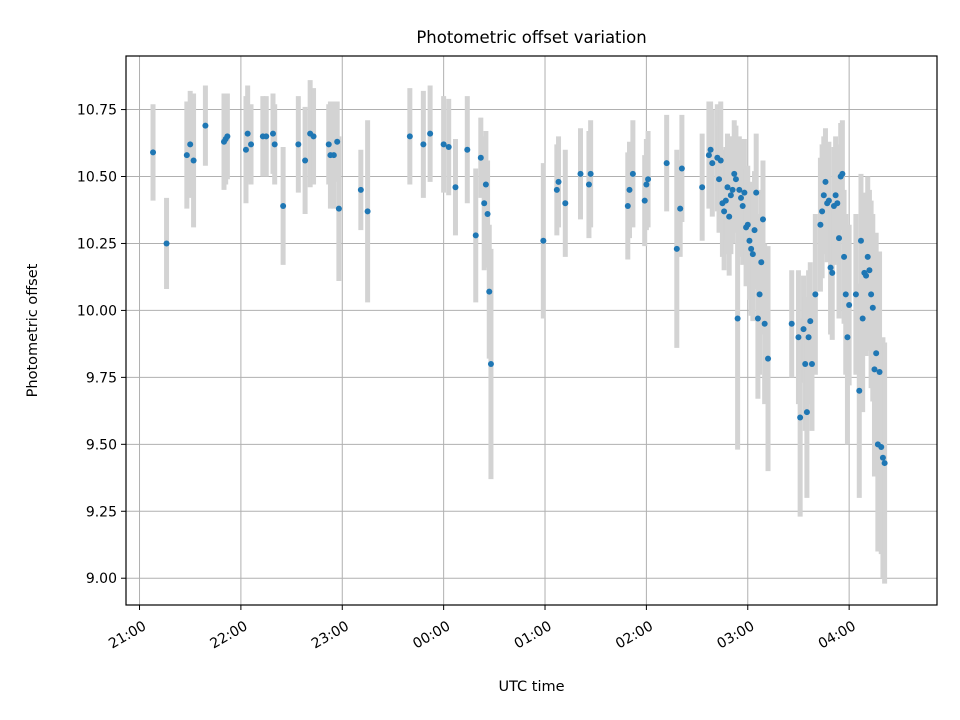 The image size is (960, 720). I want to click on y-tick-label: 9.00, so click(101, 579).